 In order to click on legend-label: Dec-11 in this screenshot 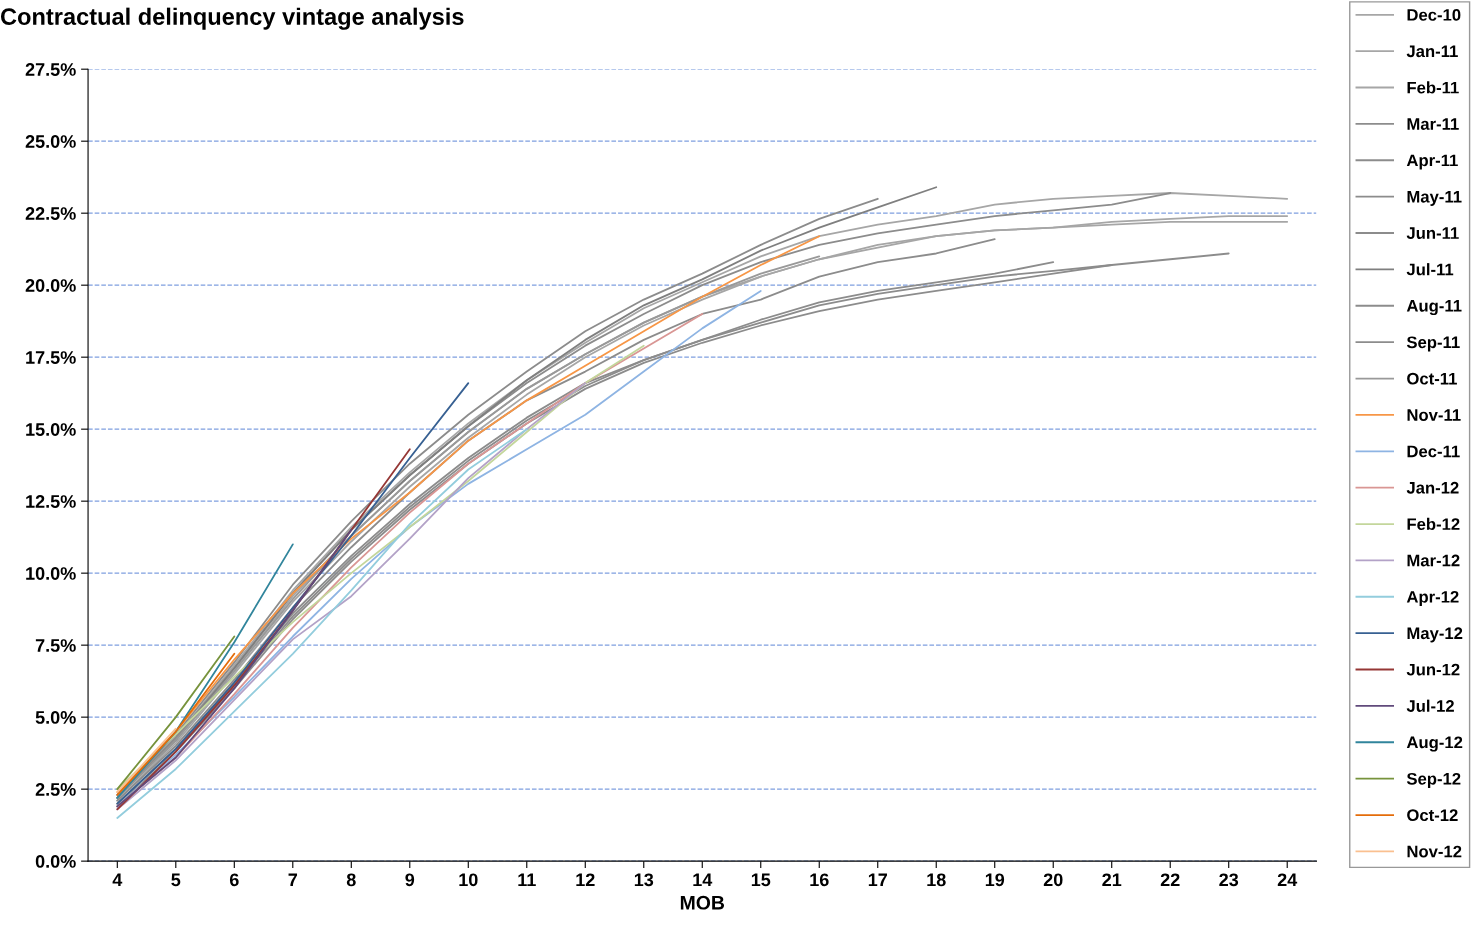, I will do `click(1433, 451)`.